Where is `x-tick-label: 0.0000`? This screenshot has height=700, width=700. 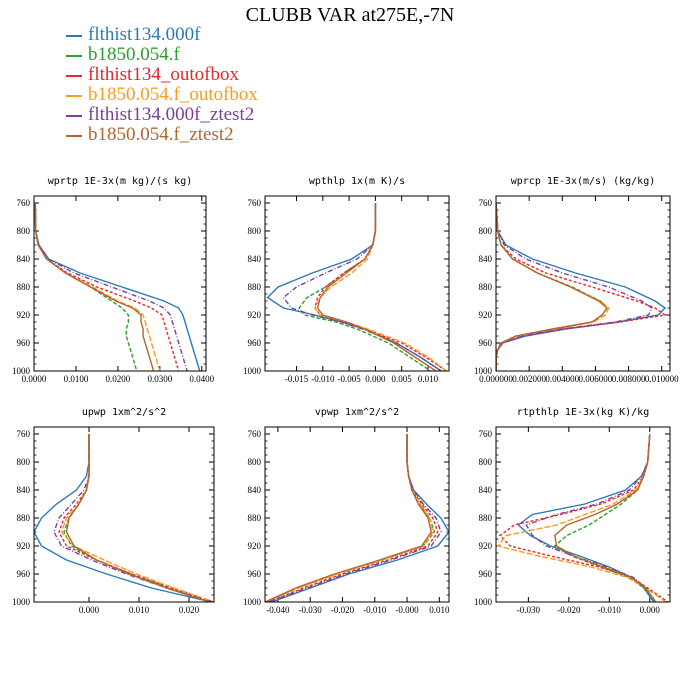 x-tick-label: 0.0000 is located at coordinates (34, 379).